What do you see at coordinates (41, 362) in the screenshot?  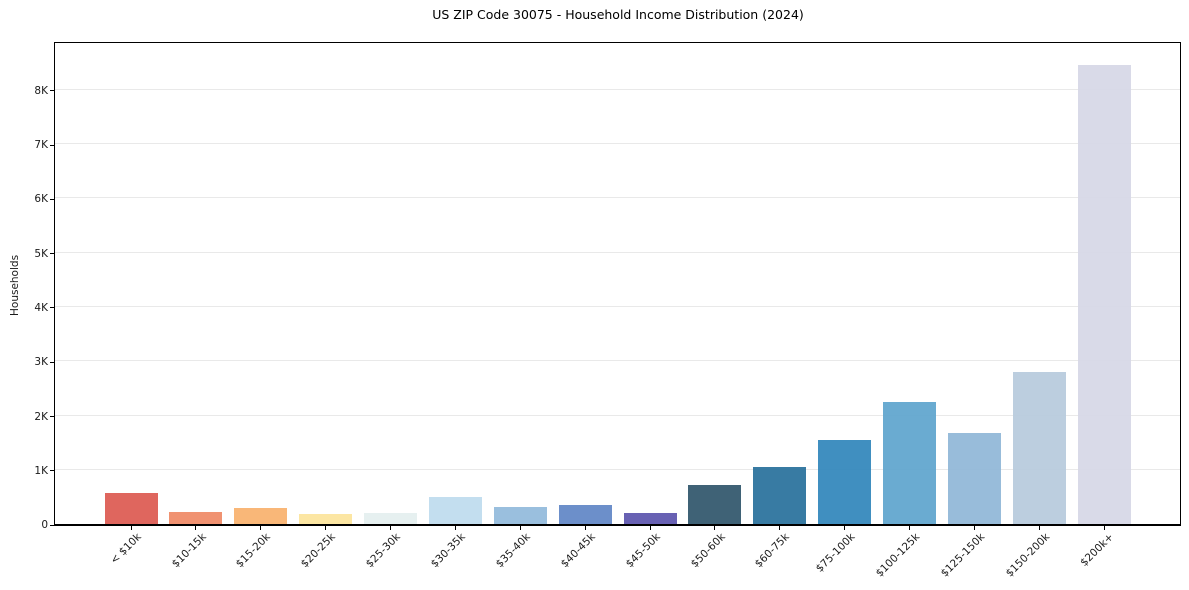 I see `y-tick-label: 3K` at bounding box center [41, 362].